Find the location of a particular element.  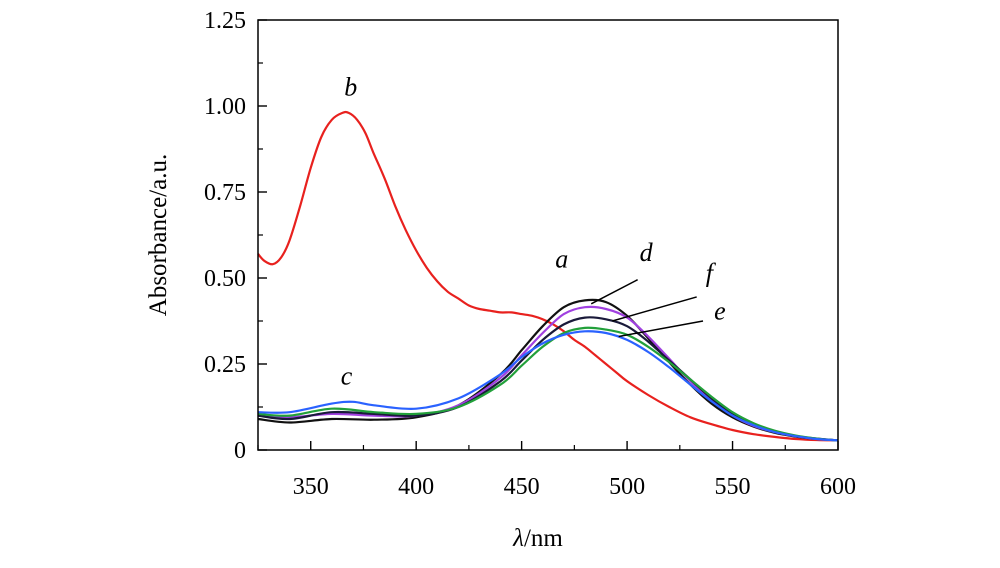

x-axis-label: λ/nm is located at coordinates (537, 538).